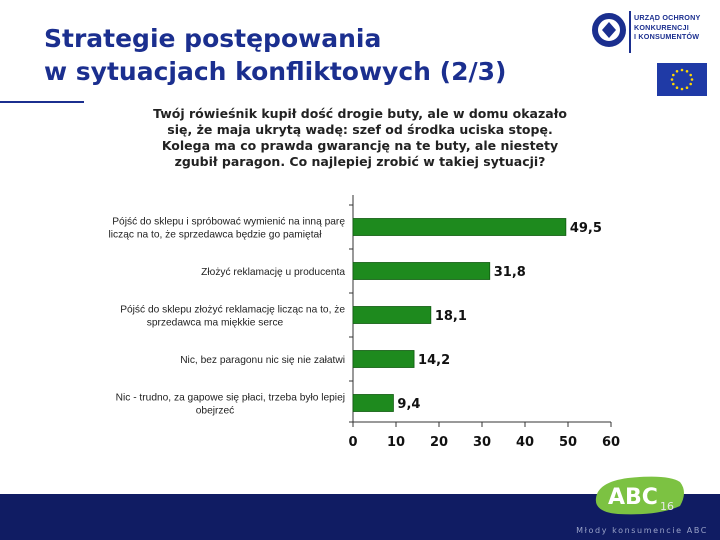 The image size is (720, 540). Describe the element at coordinates (396, 442) in the screenshot. I see `x-tick-label: 10` at that location.